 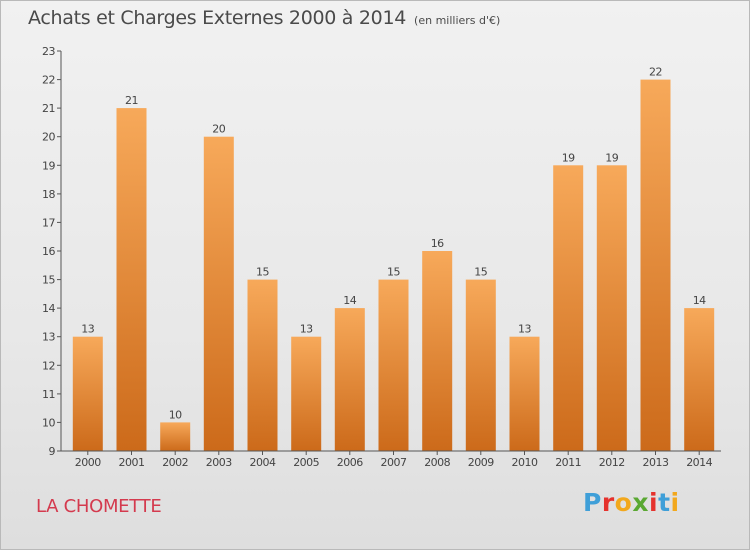 I want to click on chart-title: Achats et Charges Externes 2000 à 2014, so click(x=217, y=18).